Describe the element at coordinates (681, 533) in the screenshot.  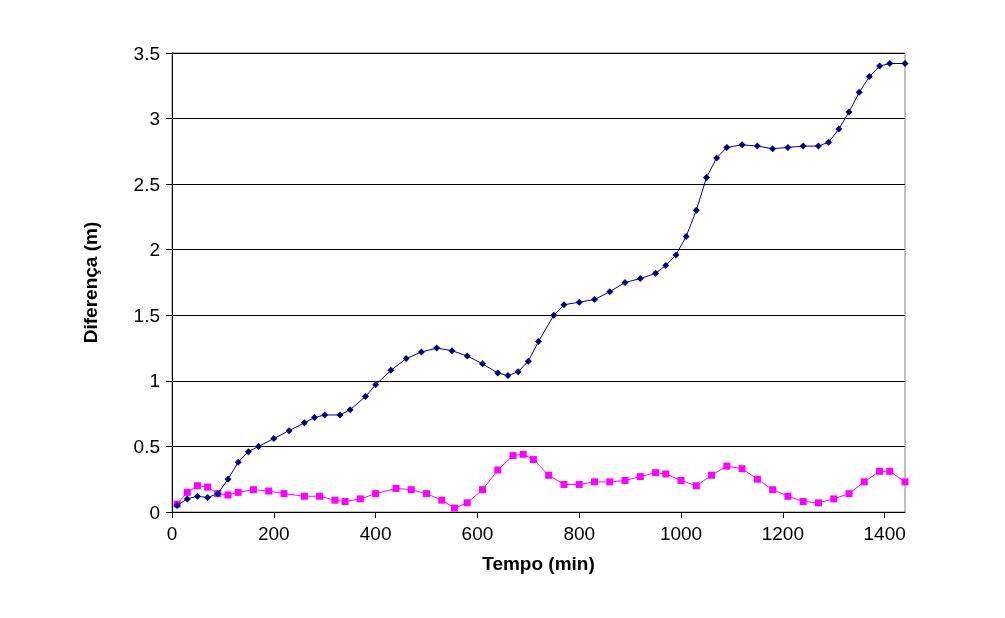
I see `x-tick-label: 1000` at that location.